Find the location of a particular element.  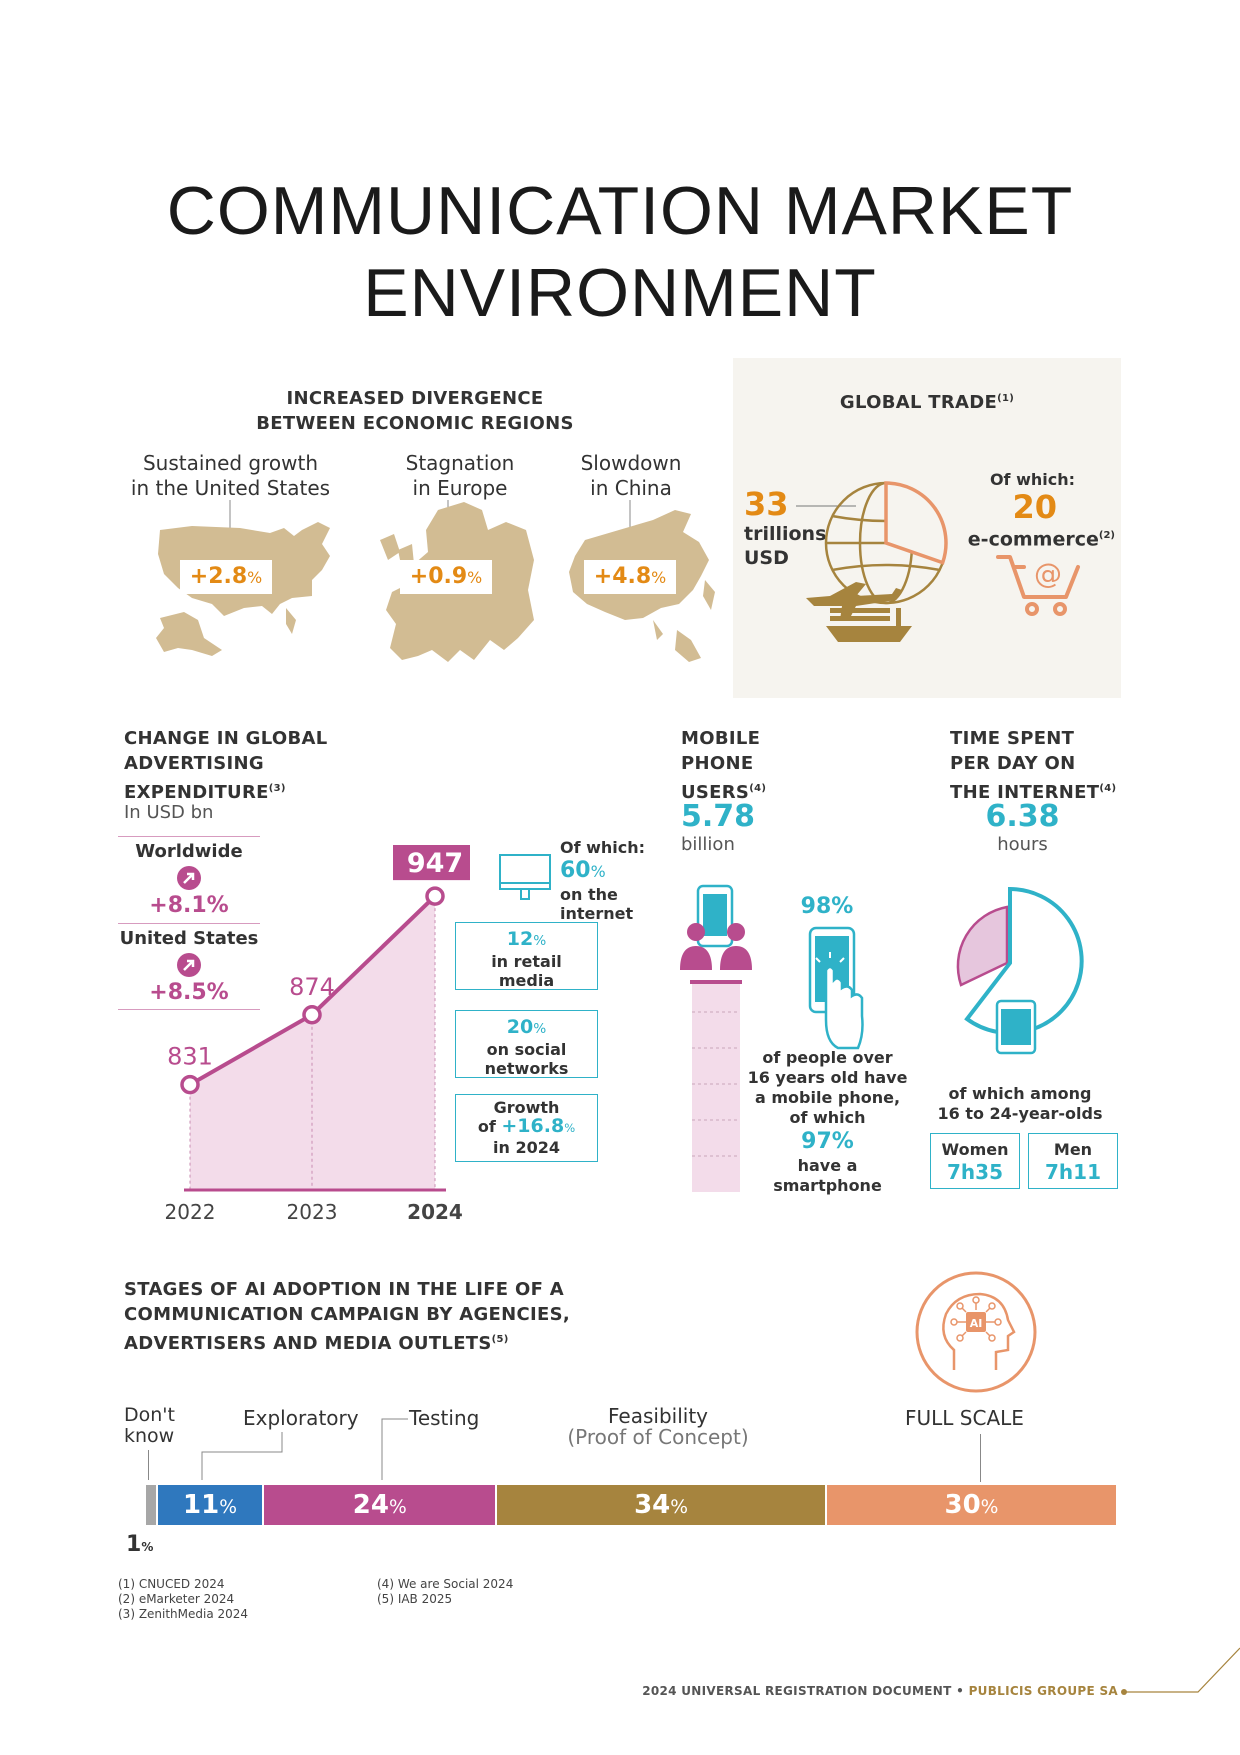

us-advertising-growth: United States +8.5% is located at coordinates (189, 966).